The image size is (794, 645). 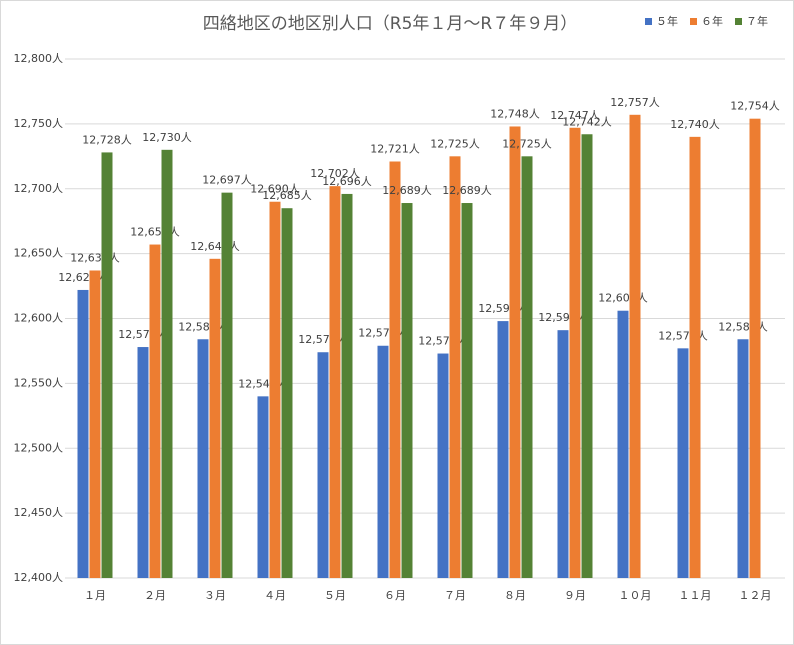 I want to click on x-tick-label: ８月, so click(x=515, y=595).